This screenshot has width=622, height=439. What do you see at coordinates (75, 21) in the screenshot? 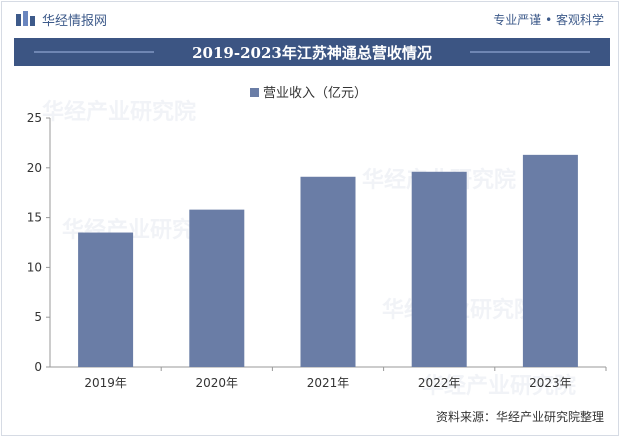
I see `brand-name: 华经情报网` at bounding box center [75, 21].